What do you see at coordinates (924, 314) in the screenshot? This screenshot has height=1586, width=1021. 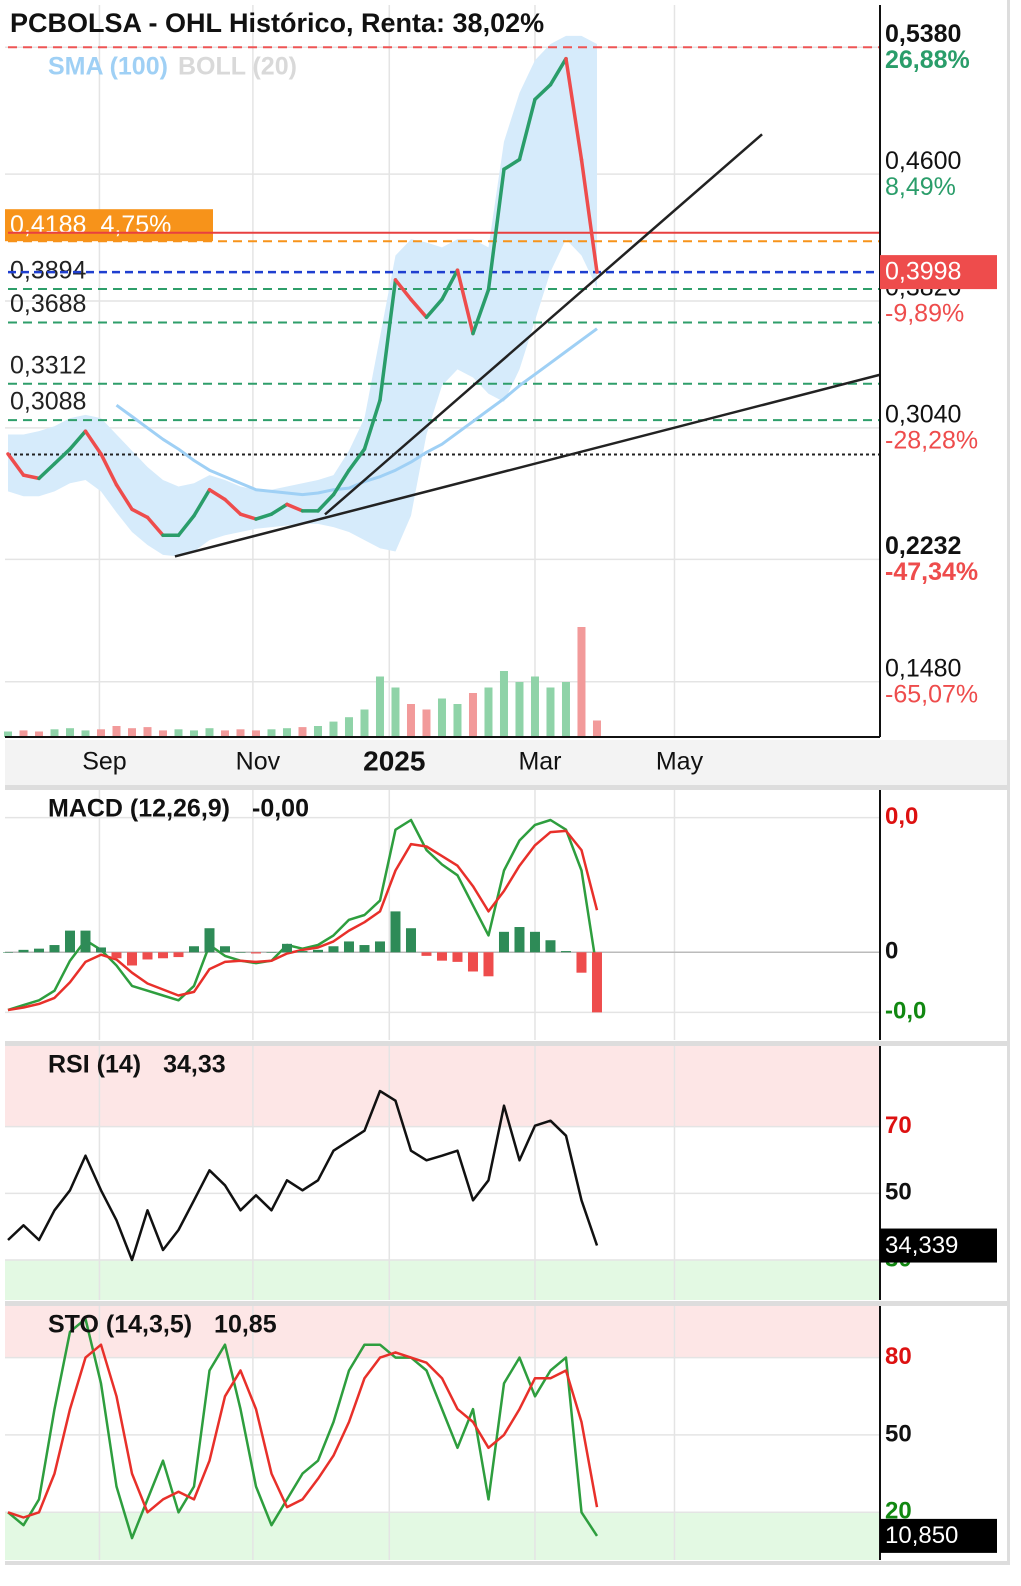 I see `y-tick-change: -9,89%` at bounding box center [924, 314].